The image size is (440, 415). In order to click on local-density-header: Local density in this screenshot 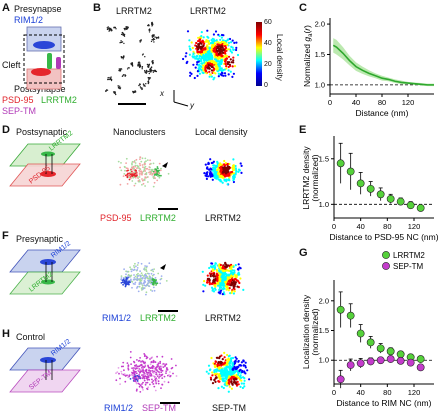, I will do `click(221, 132)`.